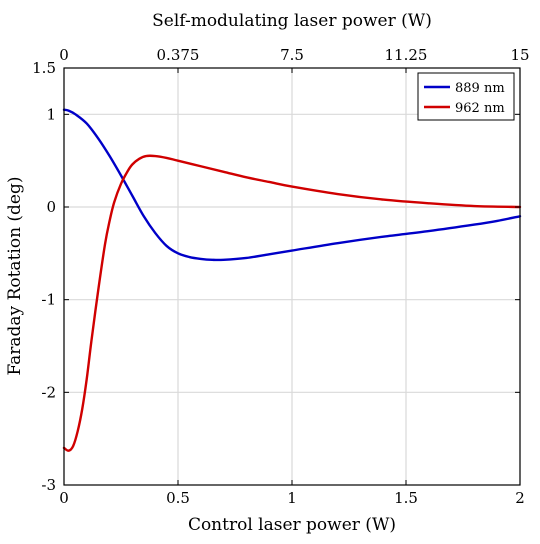 This screenshot has height=544, width=540. What do you see at coordinates (292, 55) in the screenshot?
I see `top-x-tick-label: 7.5` at bounding box center [292, 55].